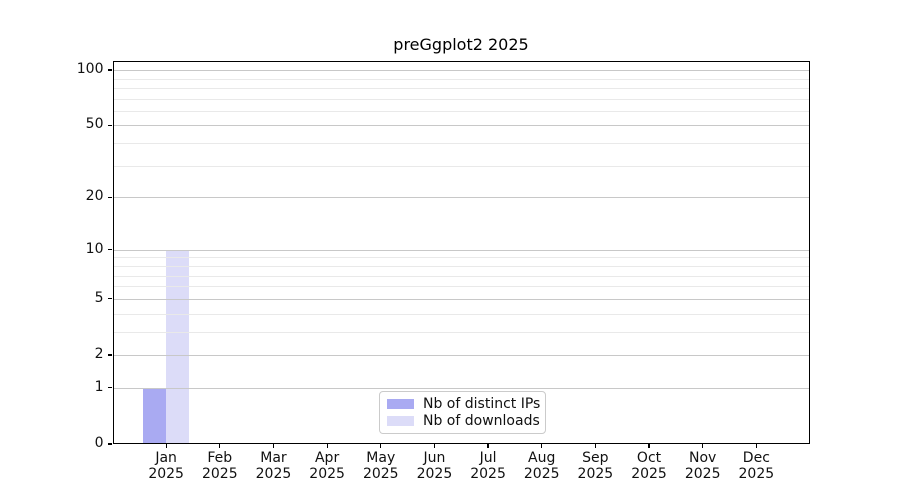  I want to click on legend-label-downloads: Nb of downloads, so click(481, 421).